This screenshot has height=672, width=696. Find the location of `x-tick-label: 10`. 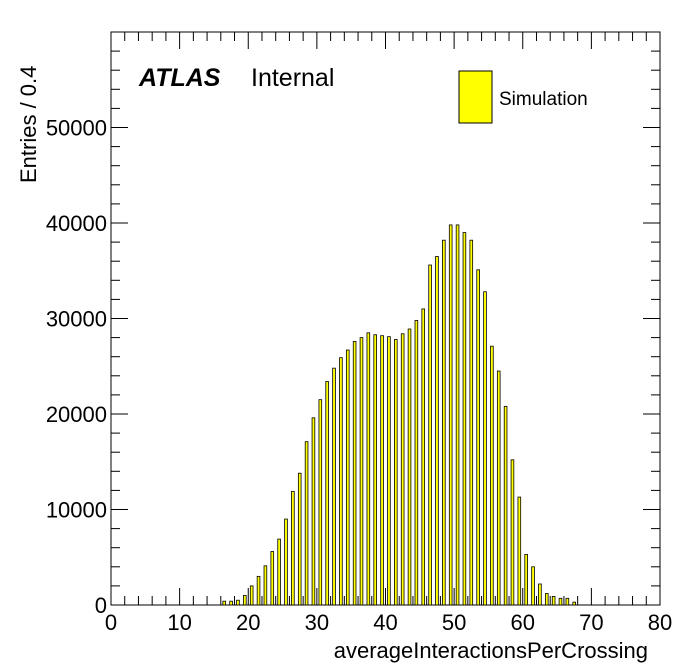

x-tick-label: 10 is located at coordinates (179, 622).